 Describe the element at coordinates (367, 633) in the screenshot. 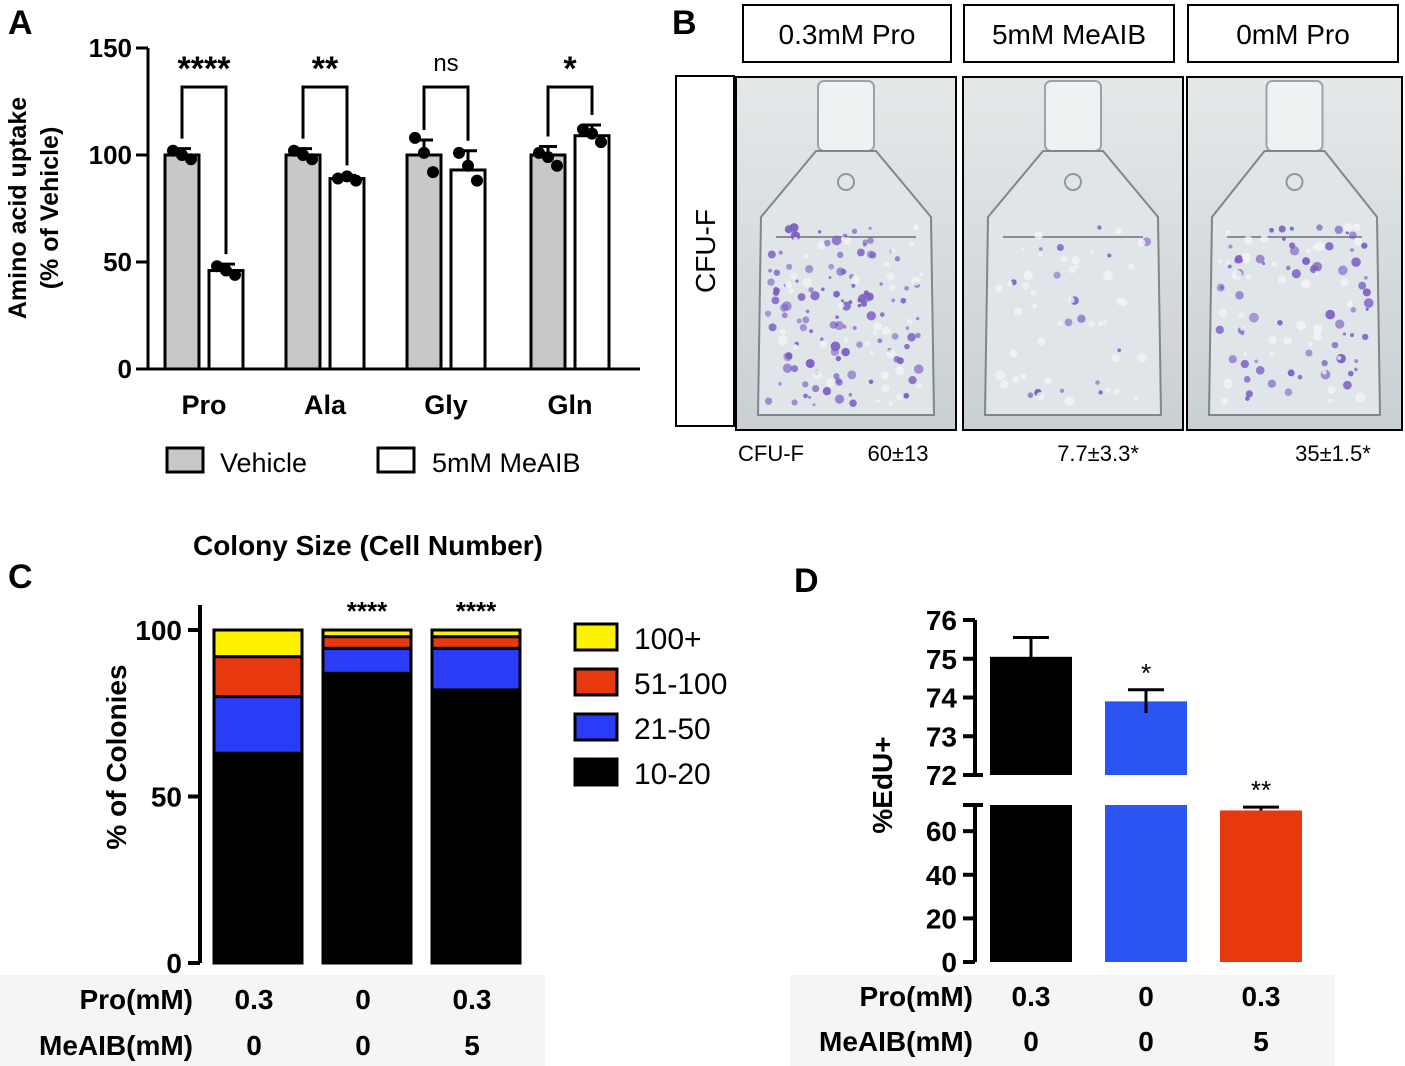

I see `c-bar-segment-100+` at that location.